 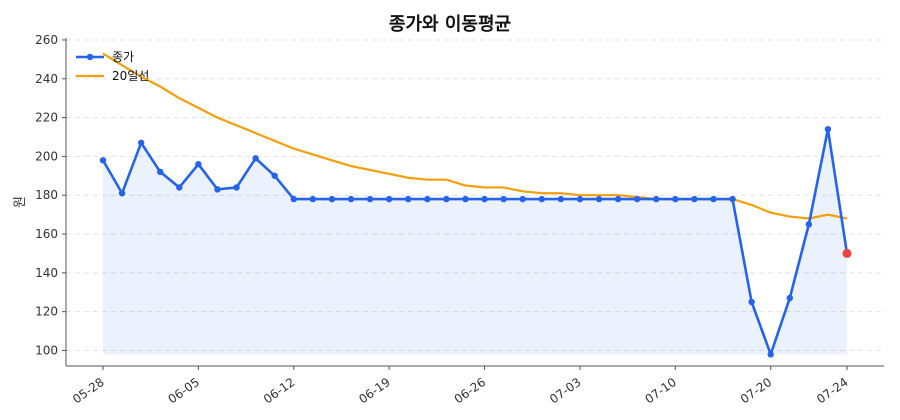 I want to click on y-tick-label: 100, so click(x=46, y=350).